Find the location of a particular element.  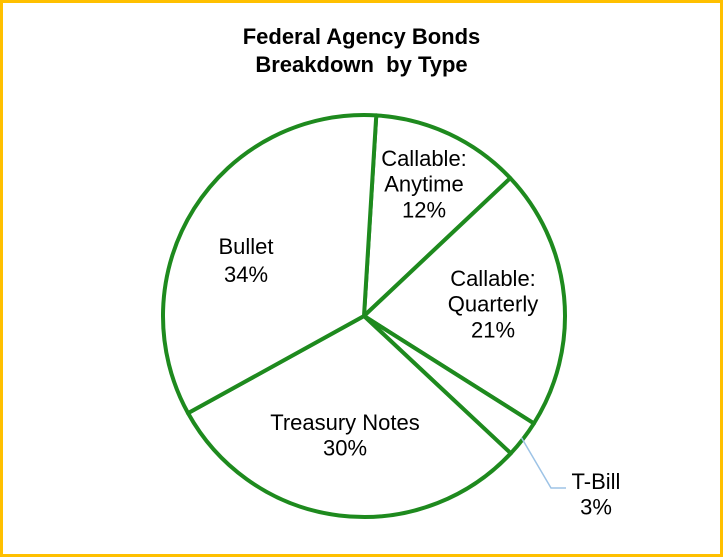

leader-lines is located at coordinates (543, 463).